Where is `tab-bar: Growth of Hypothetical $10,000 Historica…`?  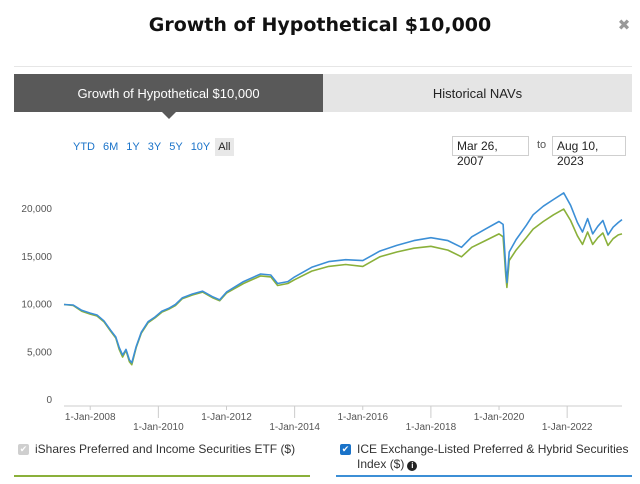
tab-bar: Growth of Hypothetical $10,000 Historica… is located at coordinates (323, 96).